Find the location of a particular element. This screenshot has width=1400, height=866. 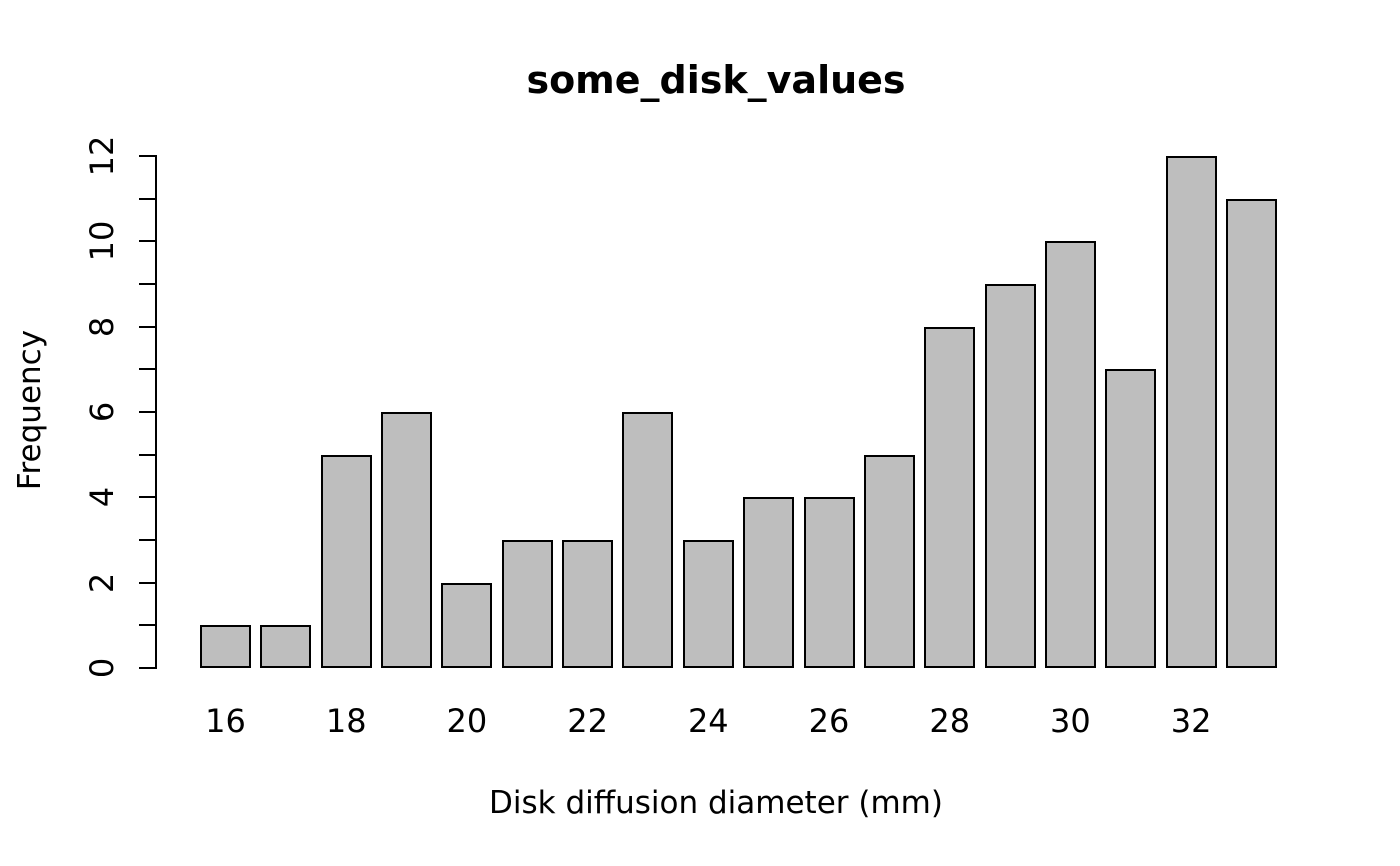

y-tick-label: 12 is located at coordinates (102, 156).